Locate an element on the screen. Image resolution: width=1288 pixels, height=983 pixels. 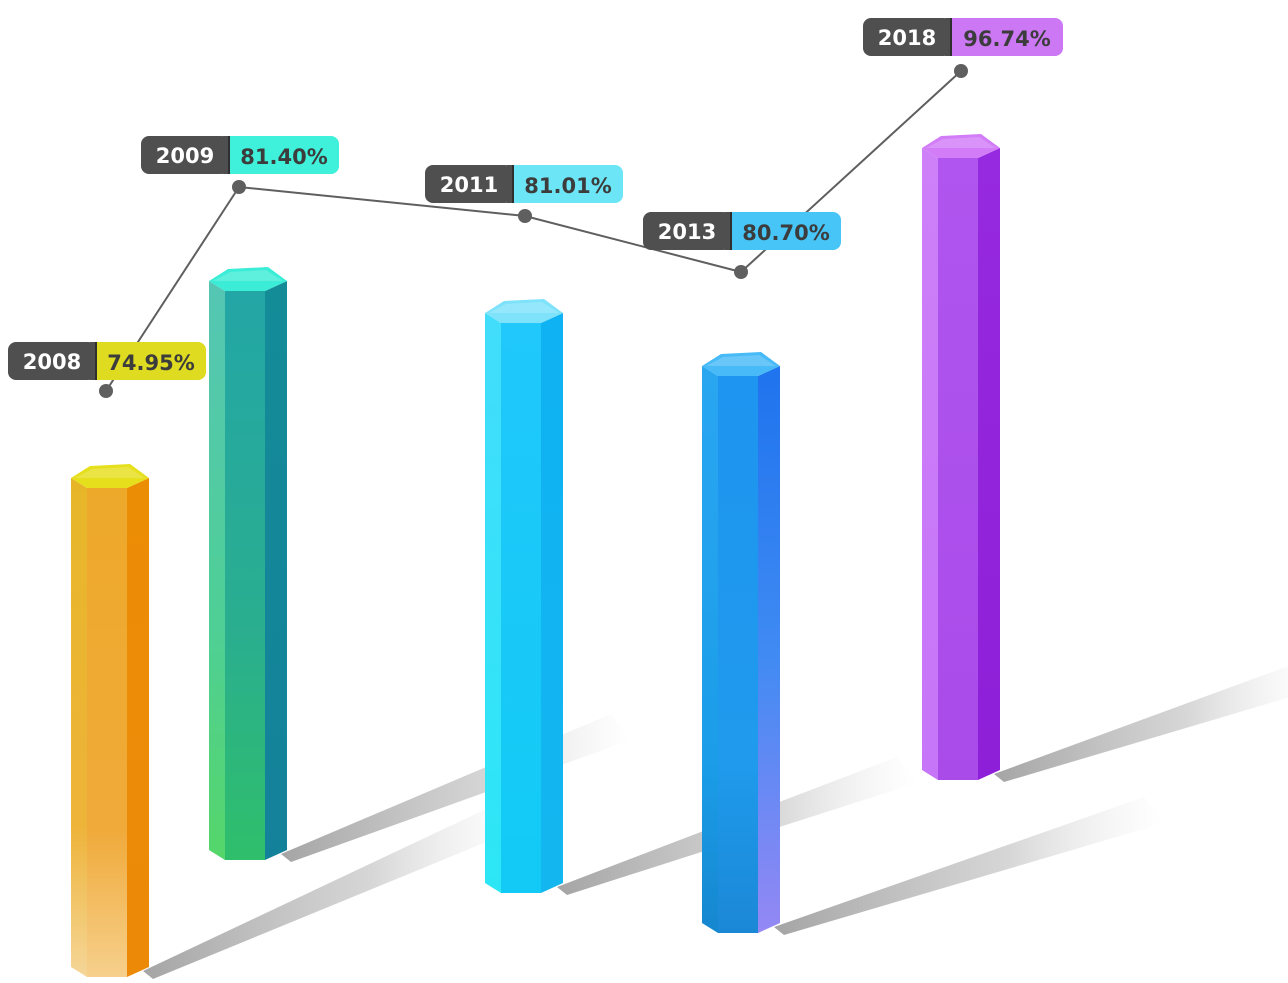
bar-2013 is located at coordinates (741, 642).